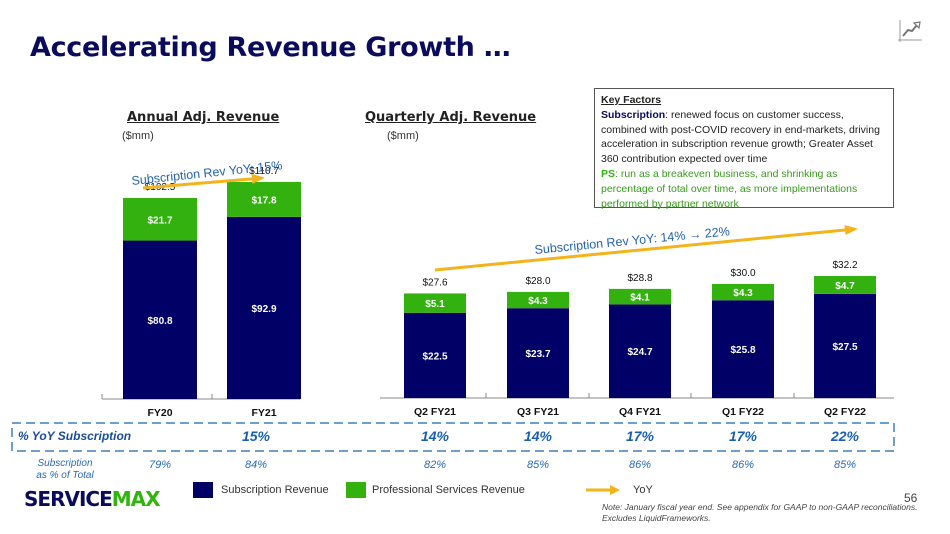 This screenshot has height=534, width=950. I want to click on annual-yoy-arrow, so click(203, 181).